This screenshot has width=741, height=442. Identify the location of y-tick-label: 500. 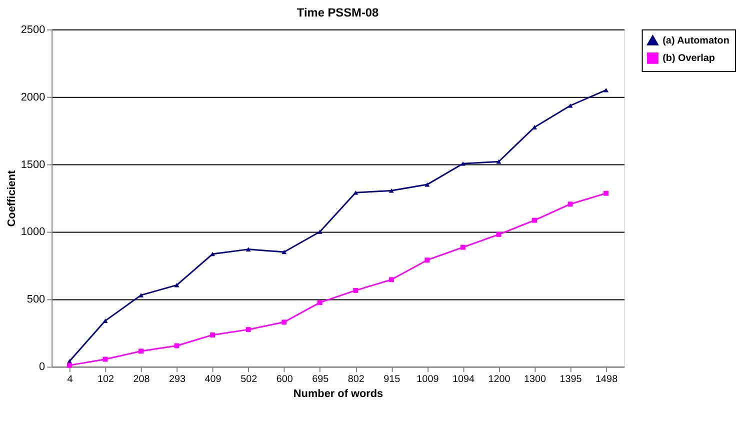
(36, 300).